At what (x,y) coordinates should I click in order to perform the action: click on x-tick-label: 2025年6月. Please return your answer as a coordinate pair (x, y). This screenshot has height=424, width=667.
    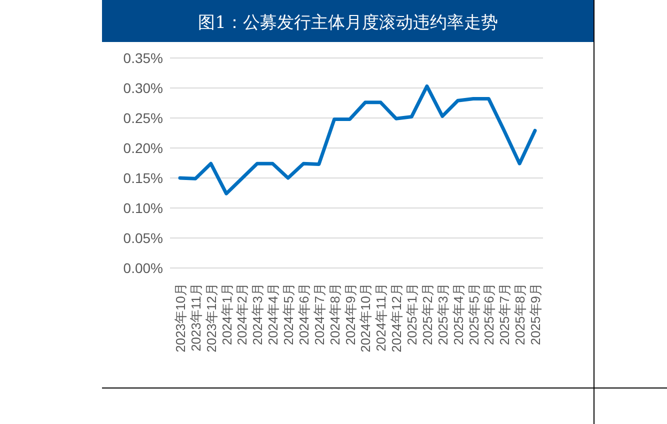
    Looking at the image, I should click on (489, 314).